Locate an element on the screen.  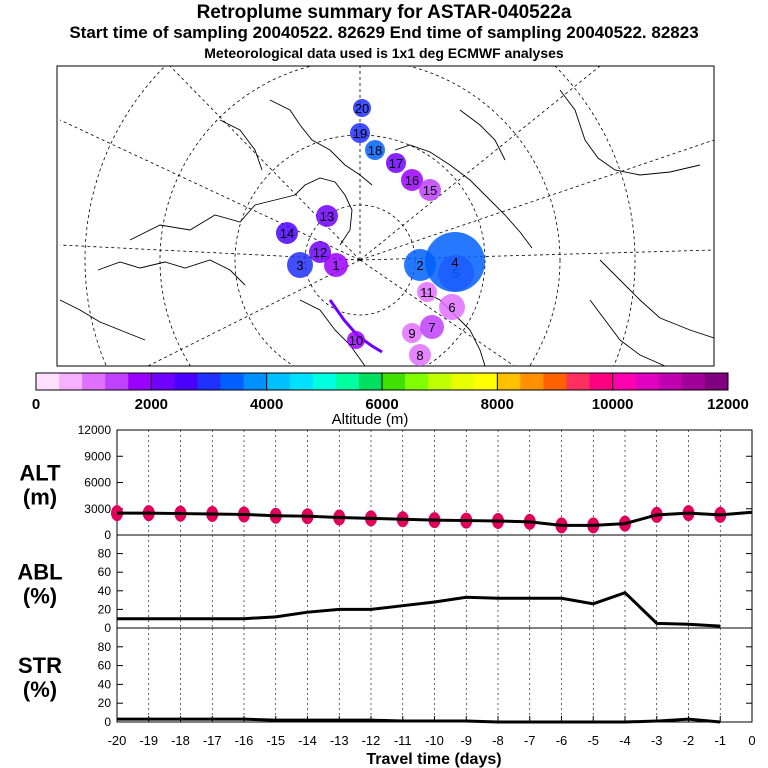
x-tick-label: -9 is located at coordinates (466, 740).